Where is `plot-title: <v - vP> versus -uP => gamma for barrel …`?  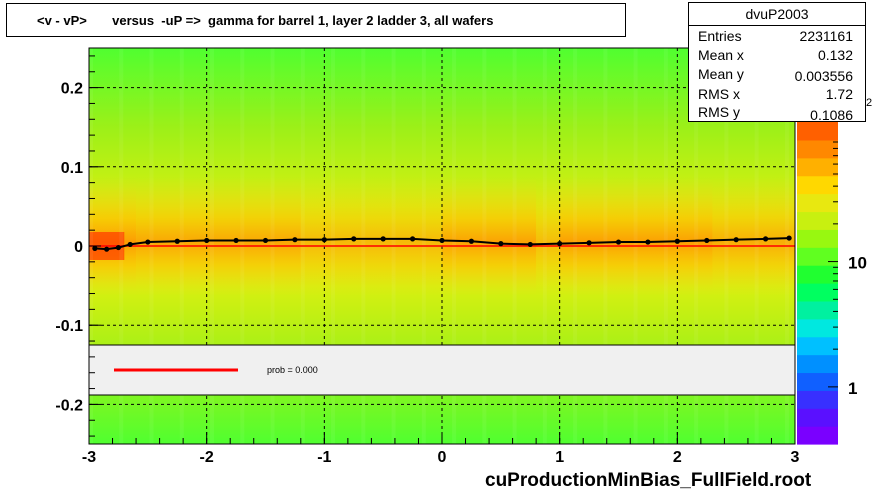 plot-title: <v - vP> versus -uP => gamma for barrel … is located at coordinates (265, 20).